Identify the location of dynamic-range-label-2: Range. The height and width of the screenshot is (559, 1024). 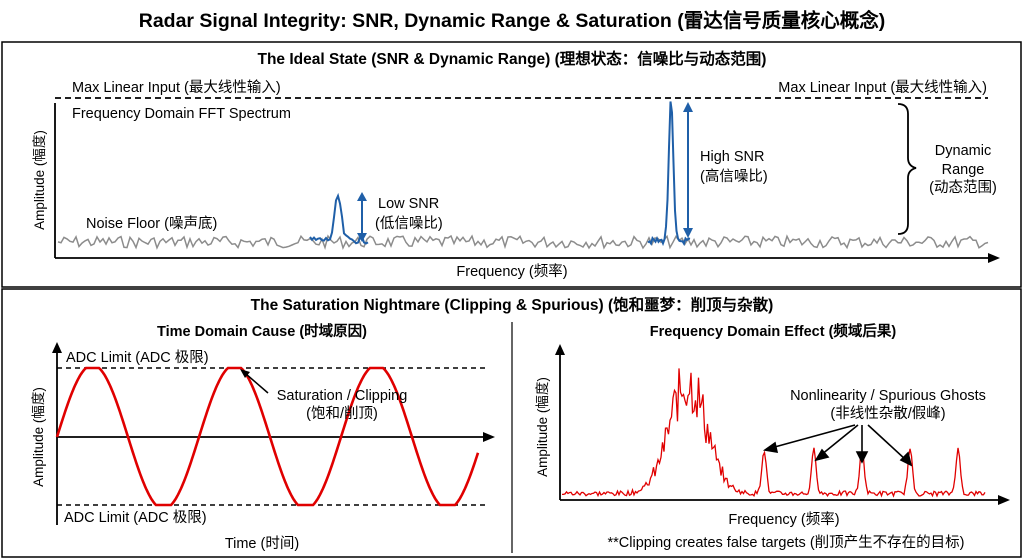
(963, 170).